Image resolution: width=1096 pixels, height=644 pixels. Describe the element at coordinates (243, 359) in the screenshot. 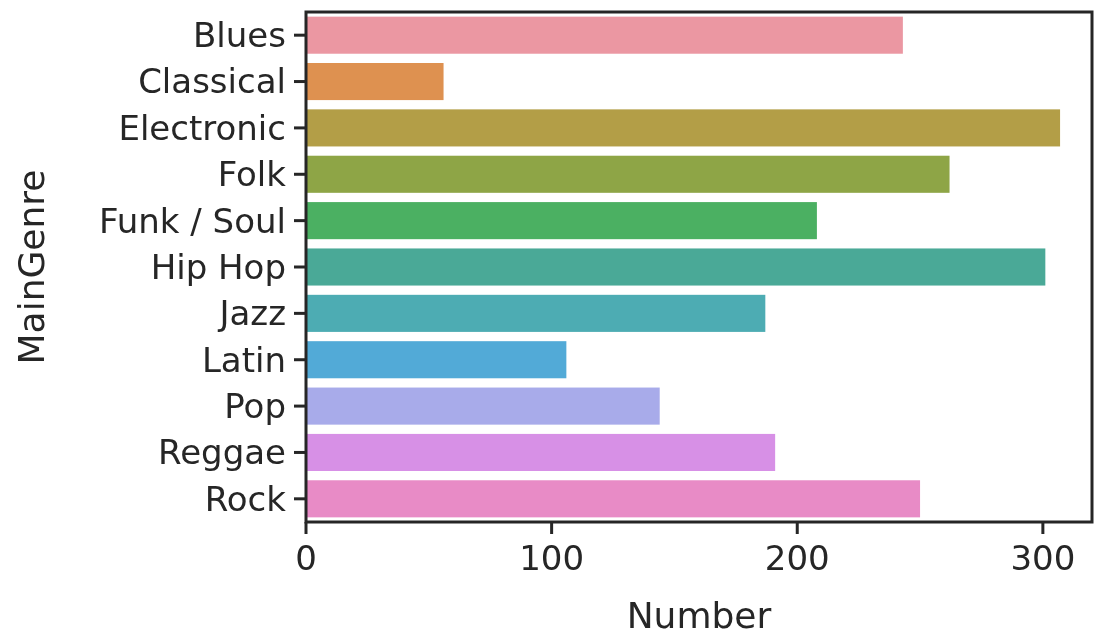

I see `y-tick-label: Latin` at that location.